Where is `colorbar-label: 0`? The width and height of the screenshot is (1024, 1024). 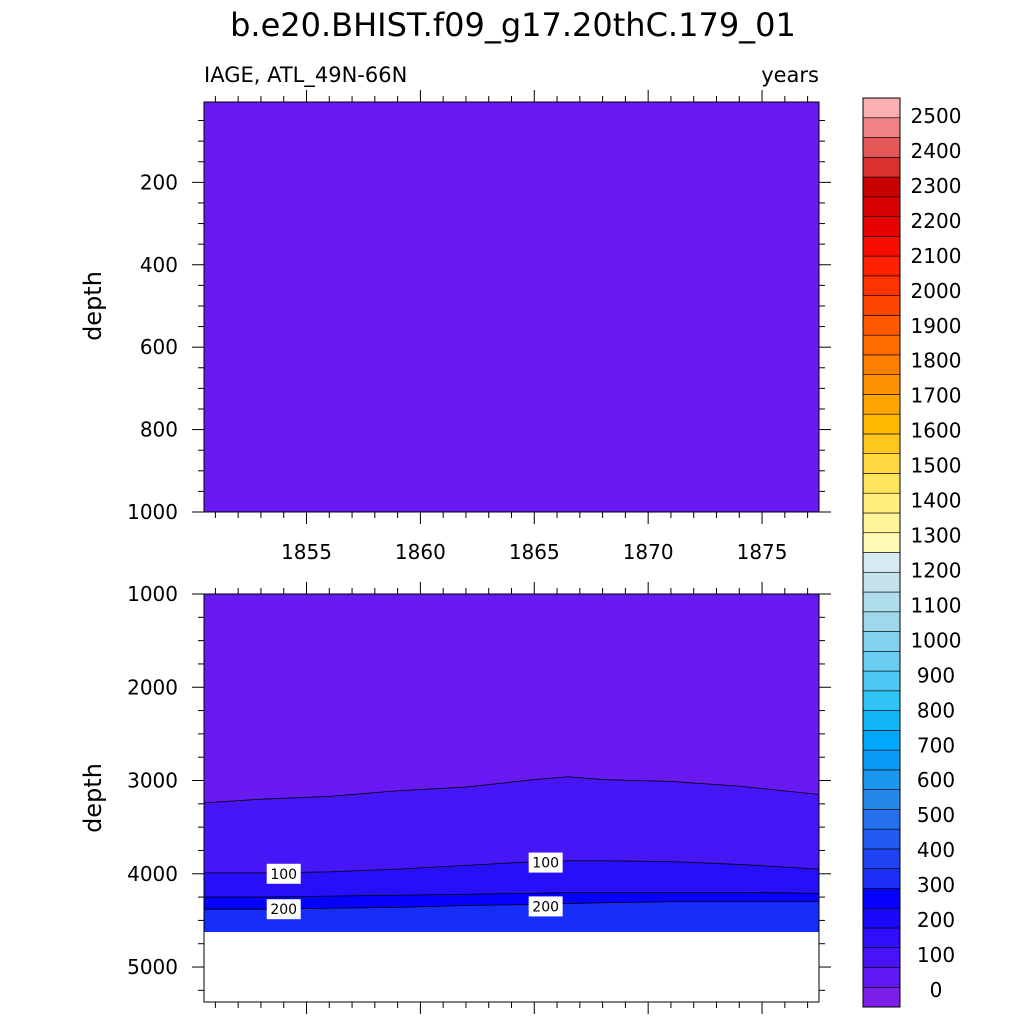
colorbar-label: 0 is located at coordinates (936, 990).